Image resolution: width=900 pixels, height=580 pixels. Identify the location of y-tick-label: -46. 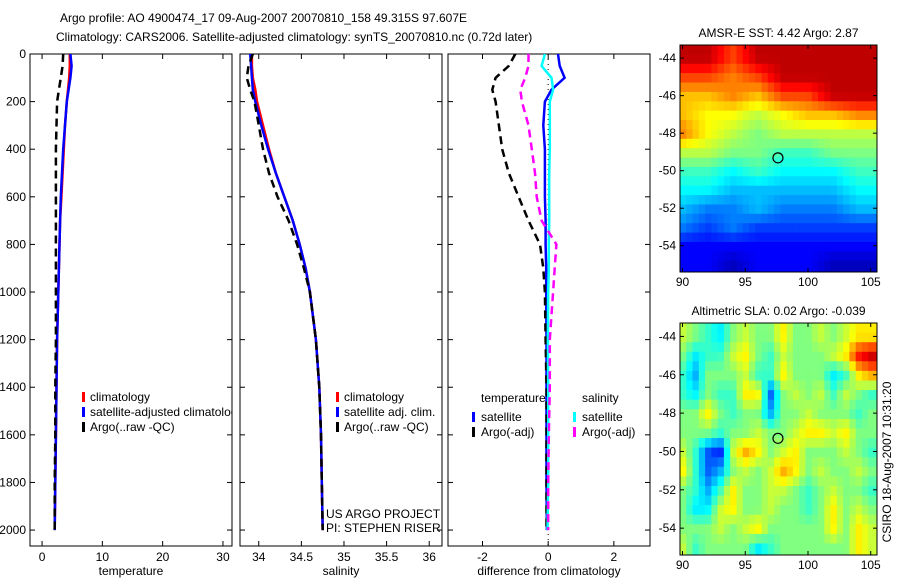
(668, 96).